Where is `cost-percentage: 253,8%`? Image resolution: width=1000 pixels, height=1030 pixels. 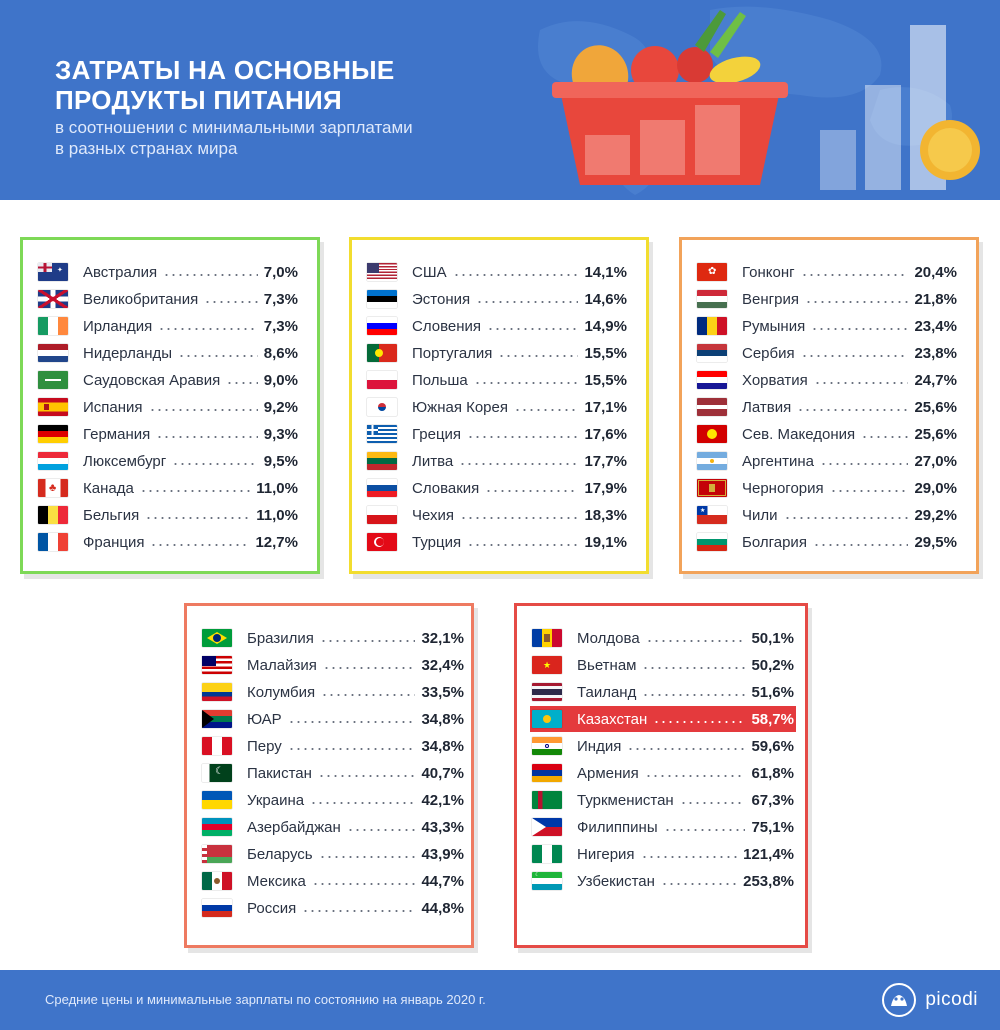 cost-percentage: 253,8% is located at coordinates (768, 881).